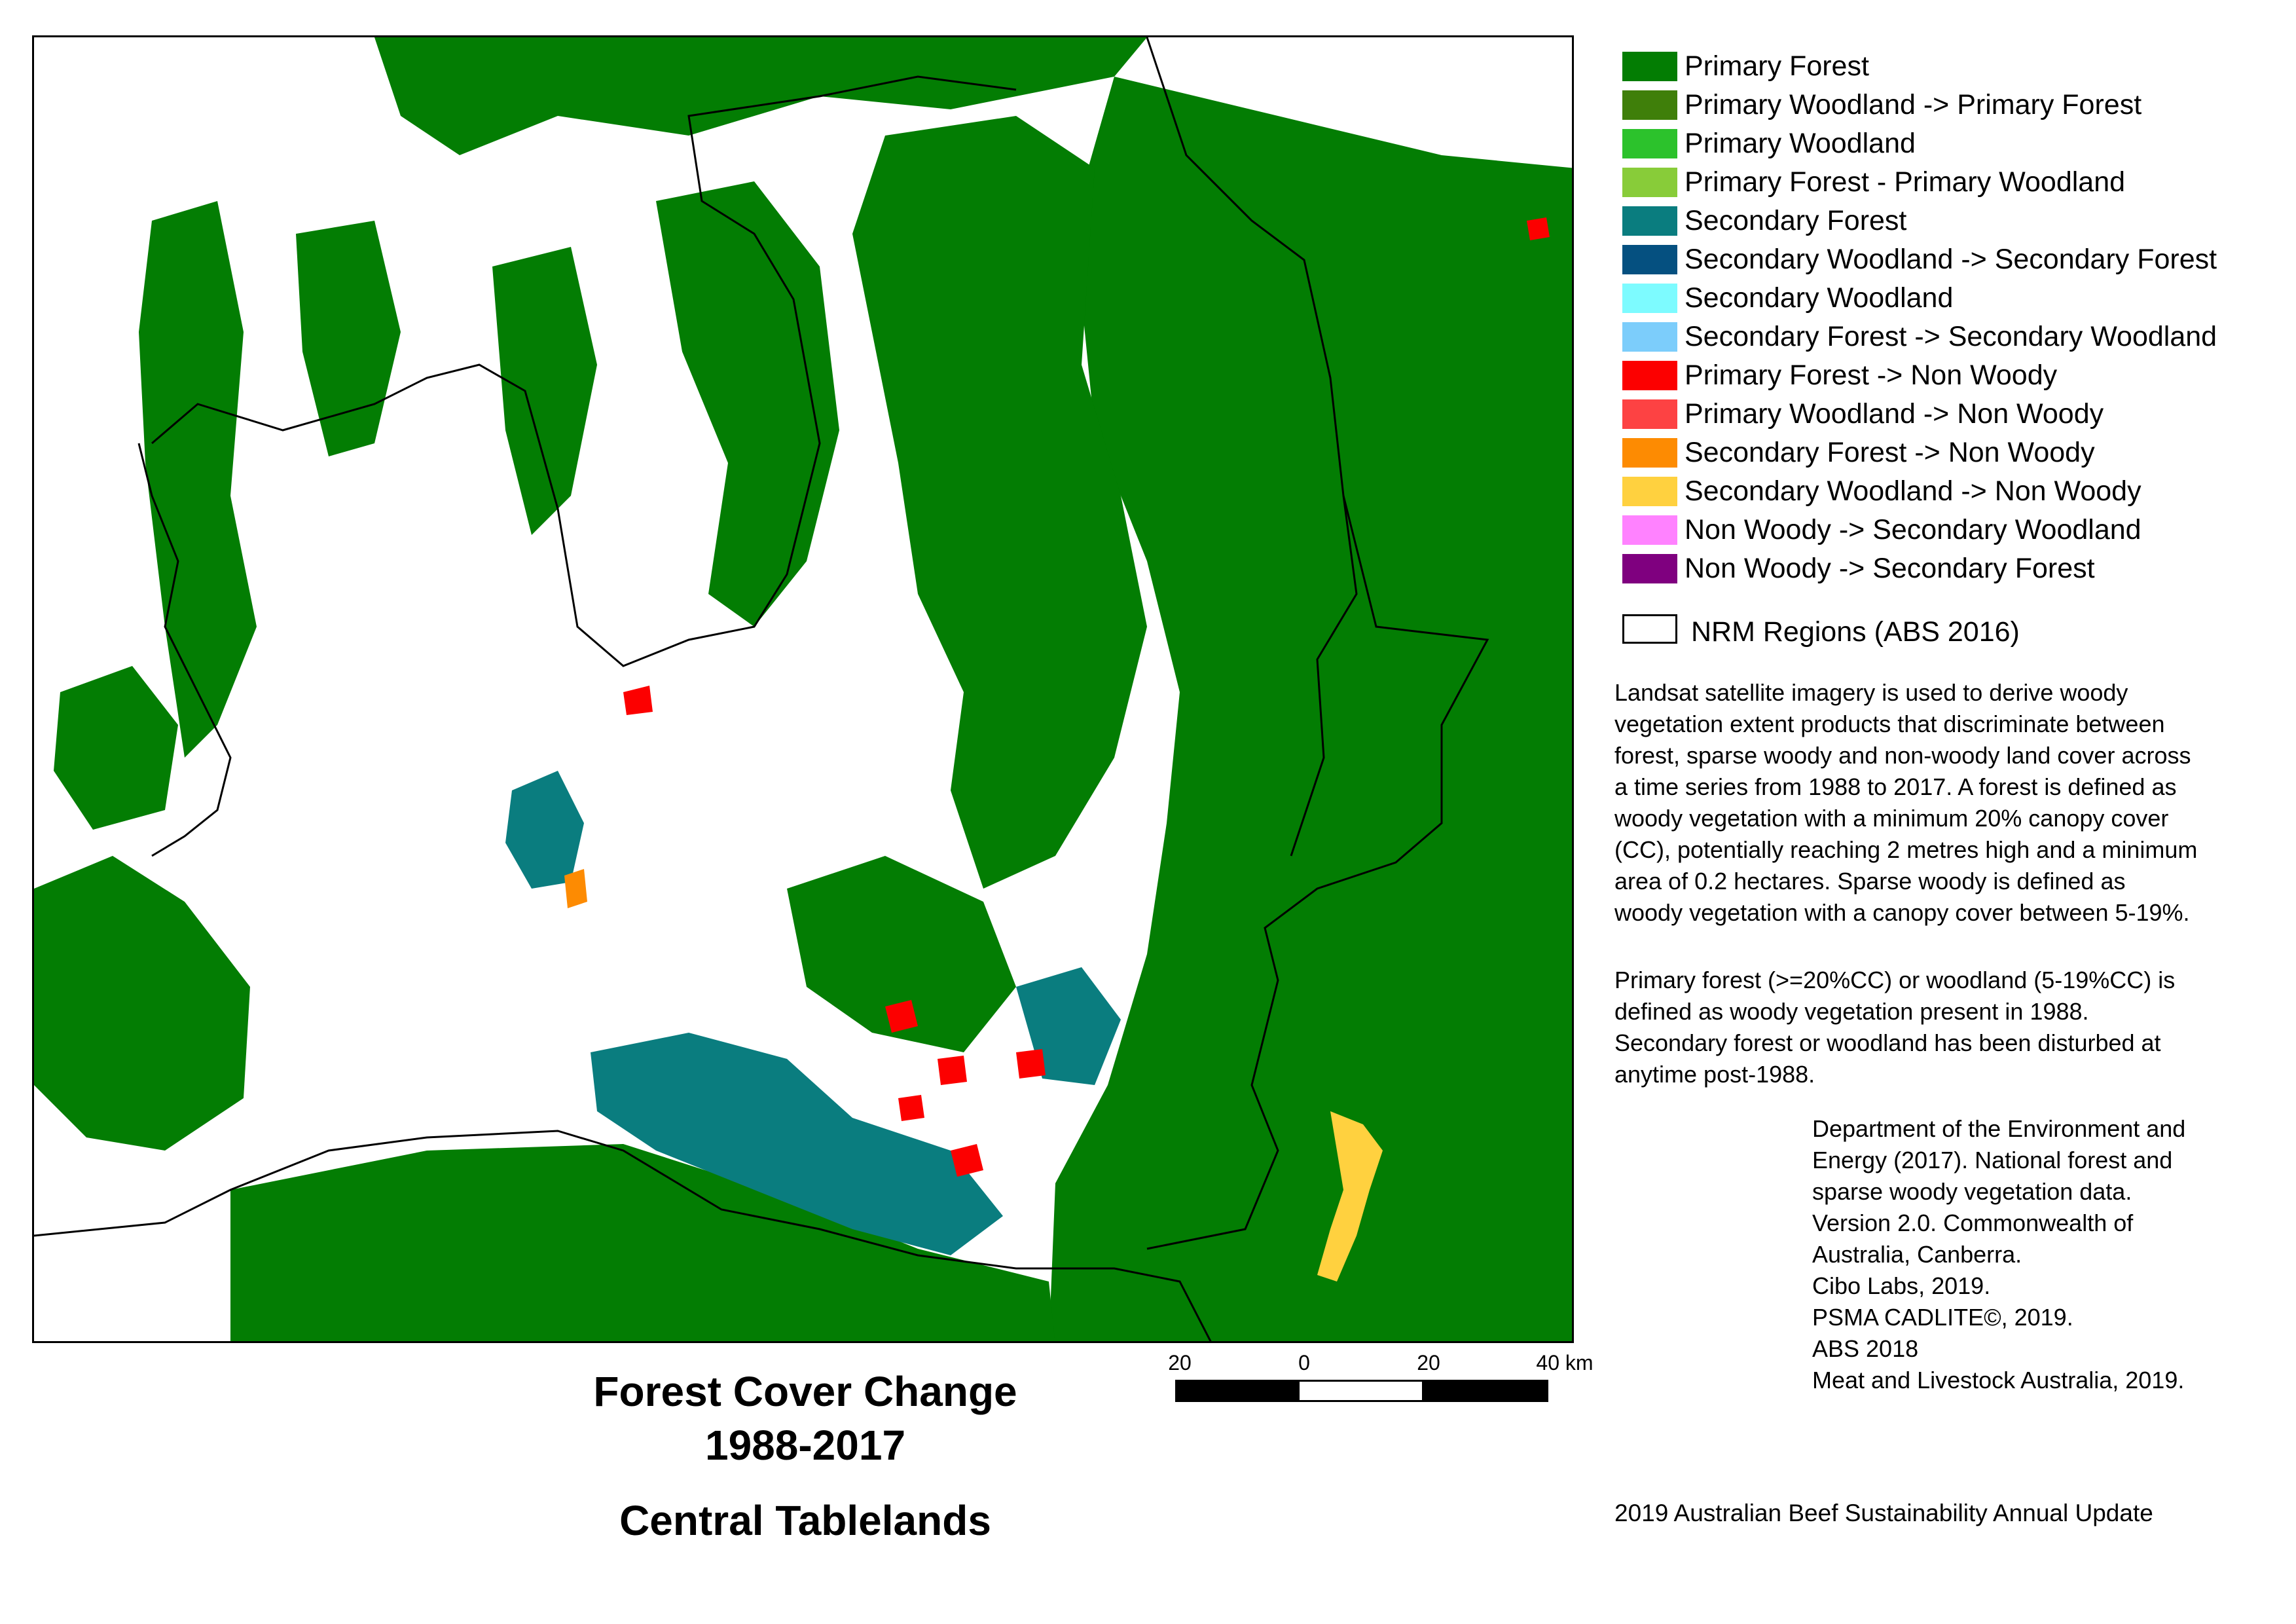  Describe the element at coordinates (1913, 529) in the screenshot. I see `legend-label: Non Woody -> Secondary Woodland` at that location.